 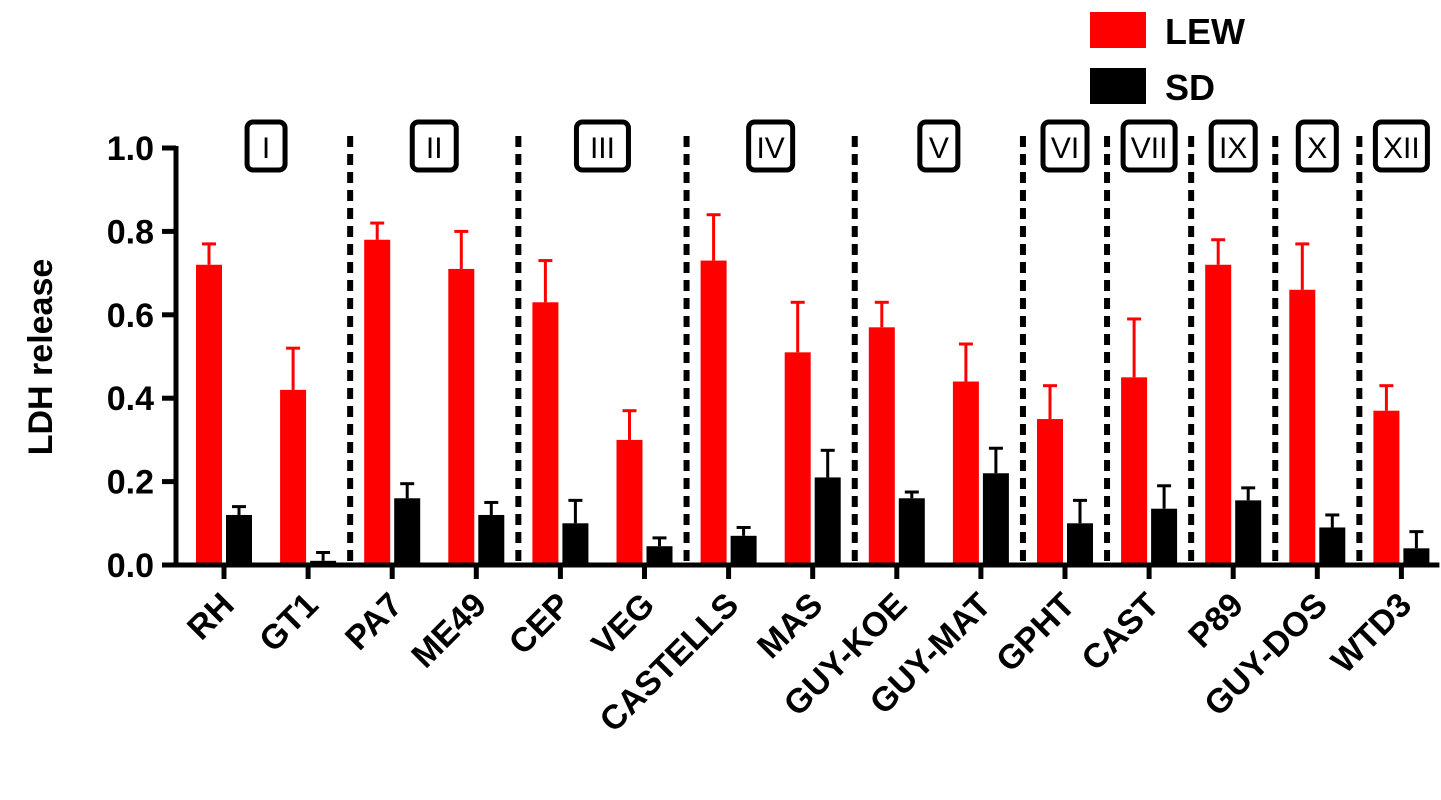 What do you see at coordinates (130, 149) in the screenshot?
I see `y-tick-label: 1.0` at bounding box center [130, 149].